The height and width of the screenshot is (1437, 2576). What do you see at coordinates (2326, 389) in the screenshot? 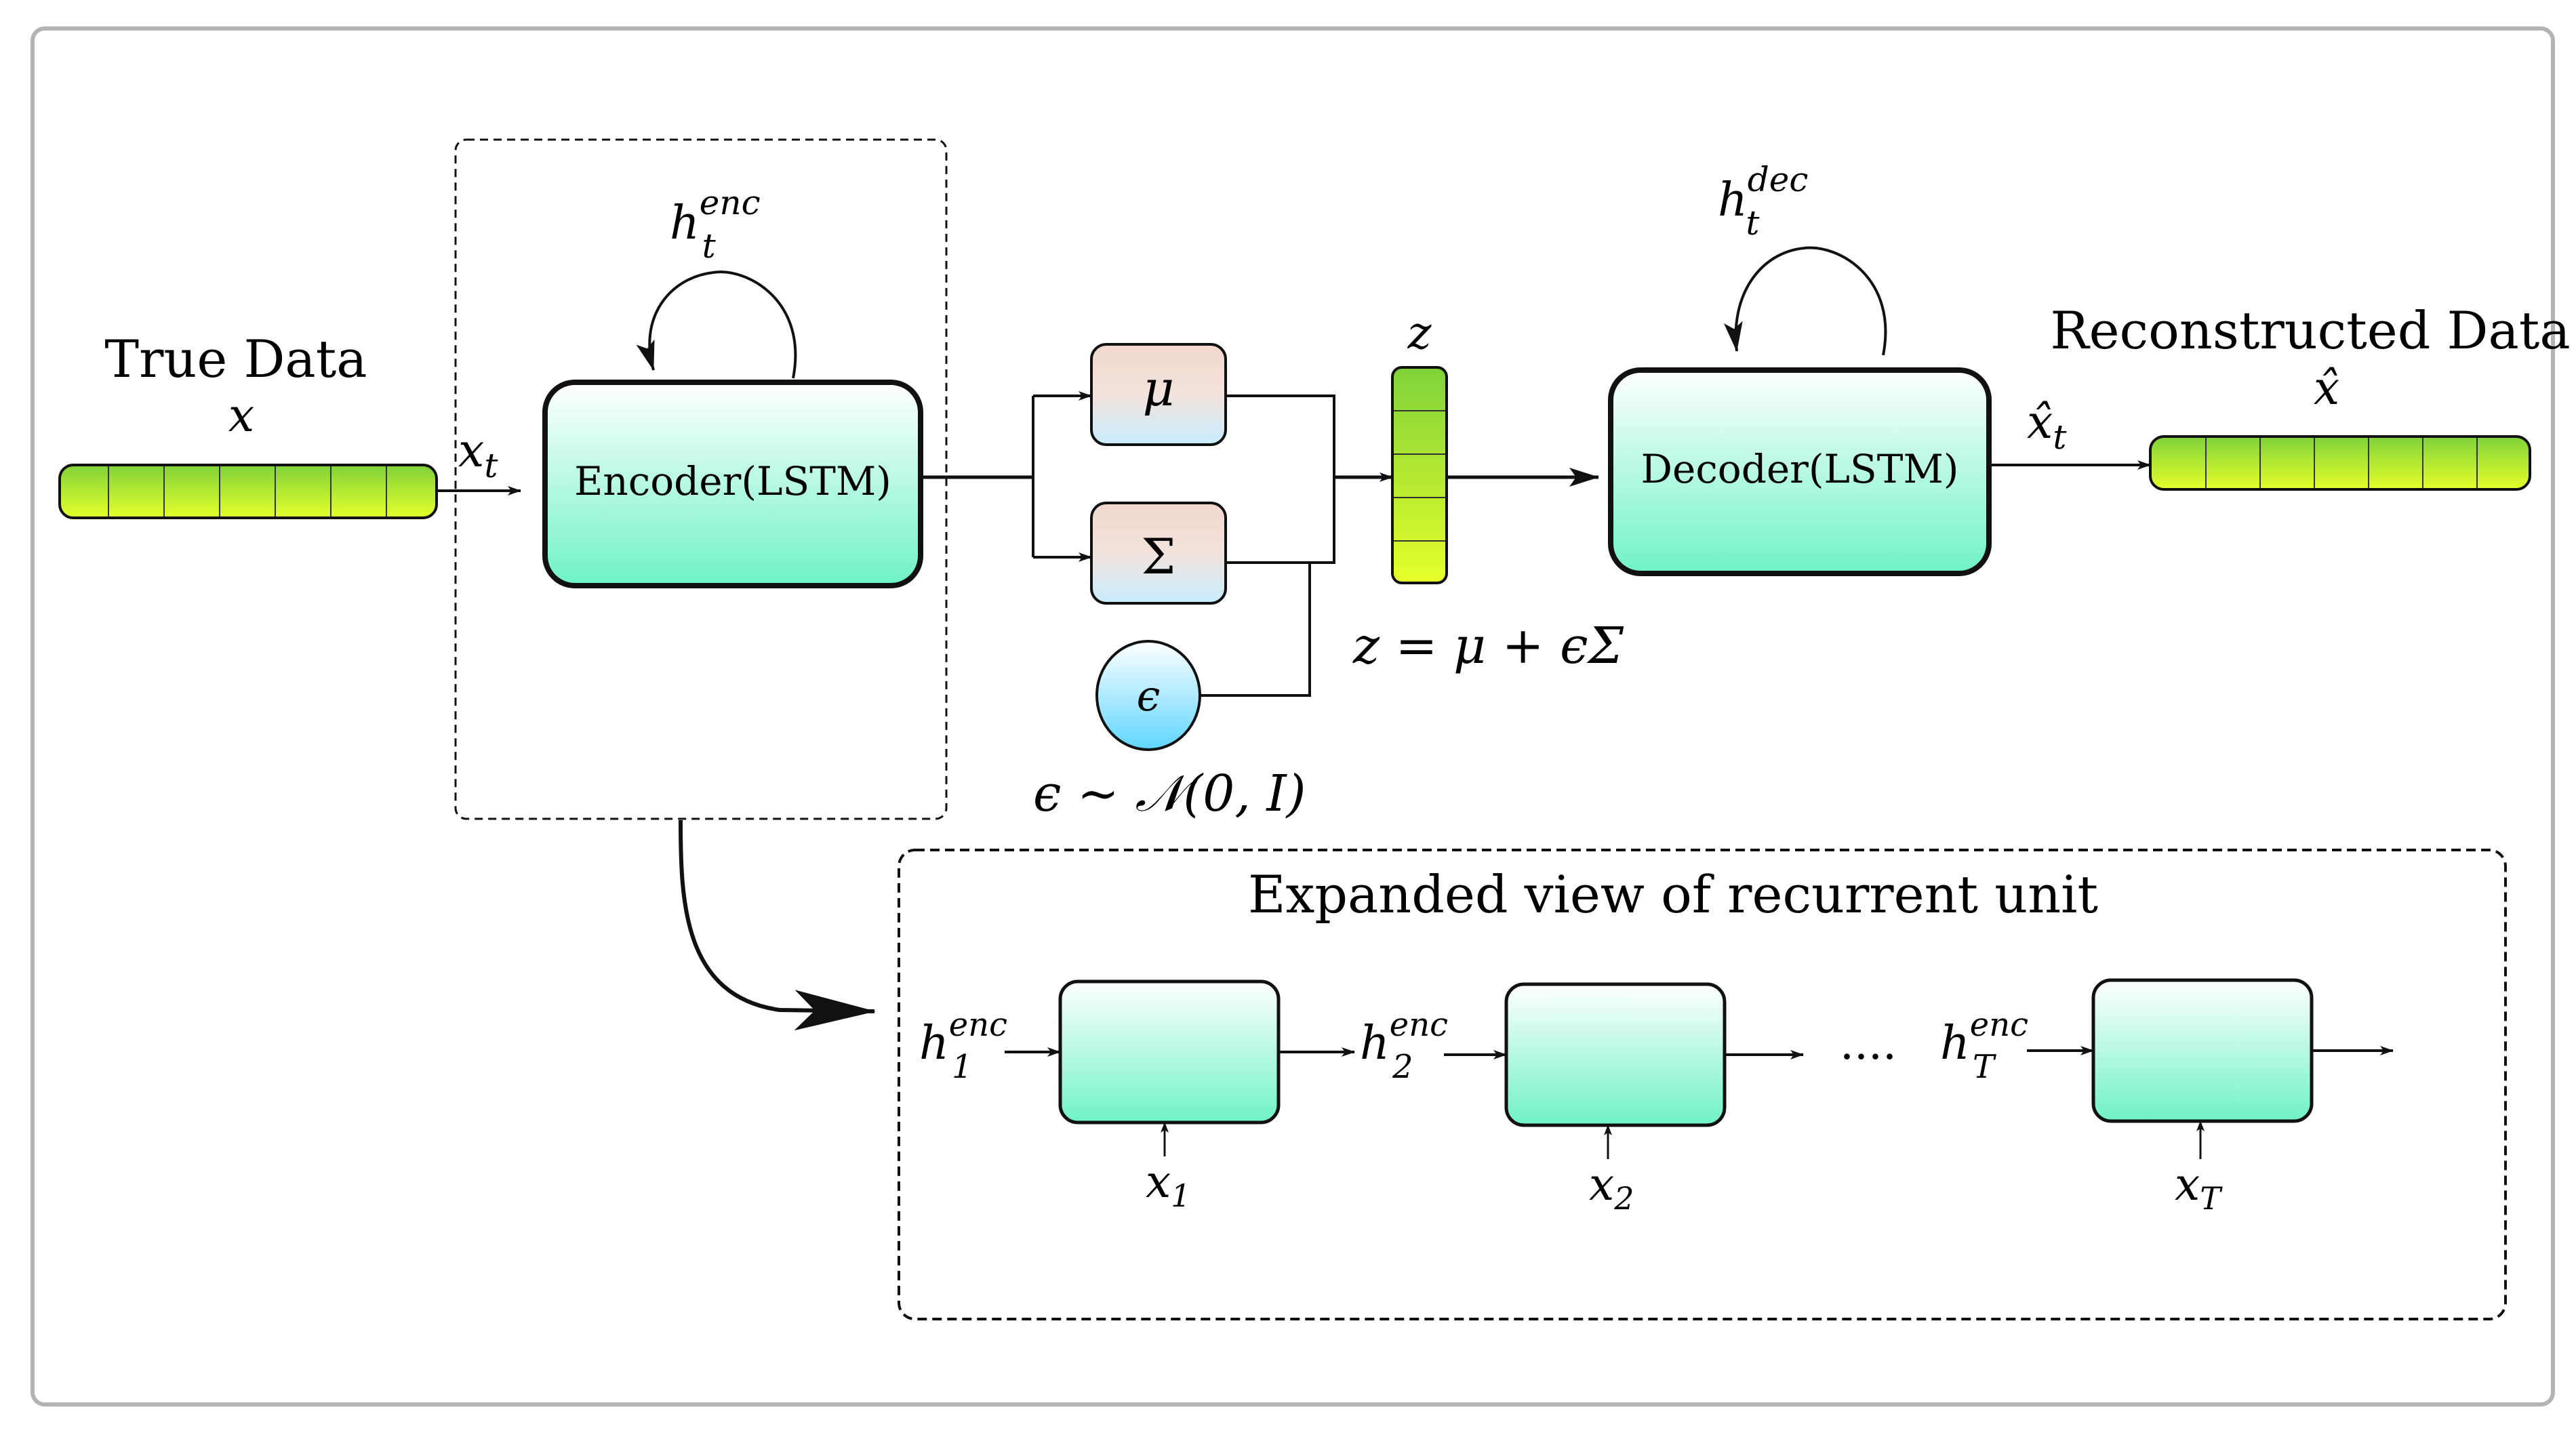
I see `reconstructed-data-var: x̂` at bounding box center [2326, 389].